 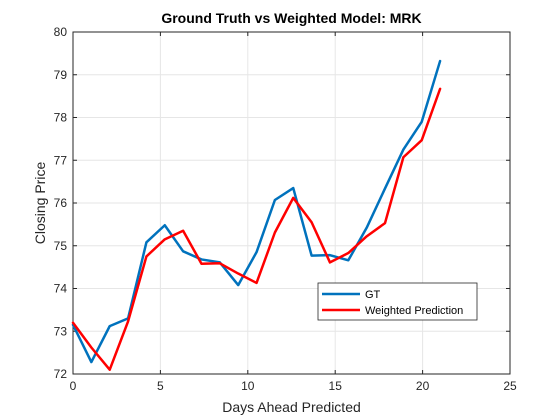 What do you see at coordinates (61, 374) in the screenshot?
I see `y-tick-label: 72` at bounding box center [61, 374].